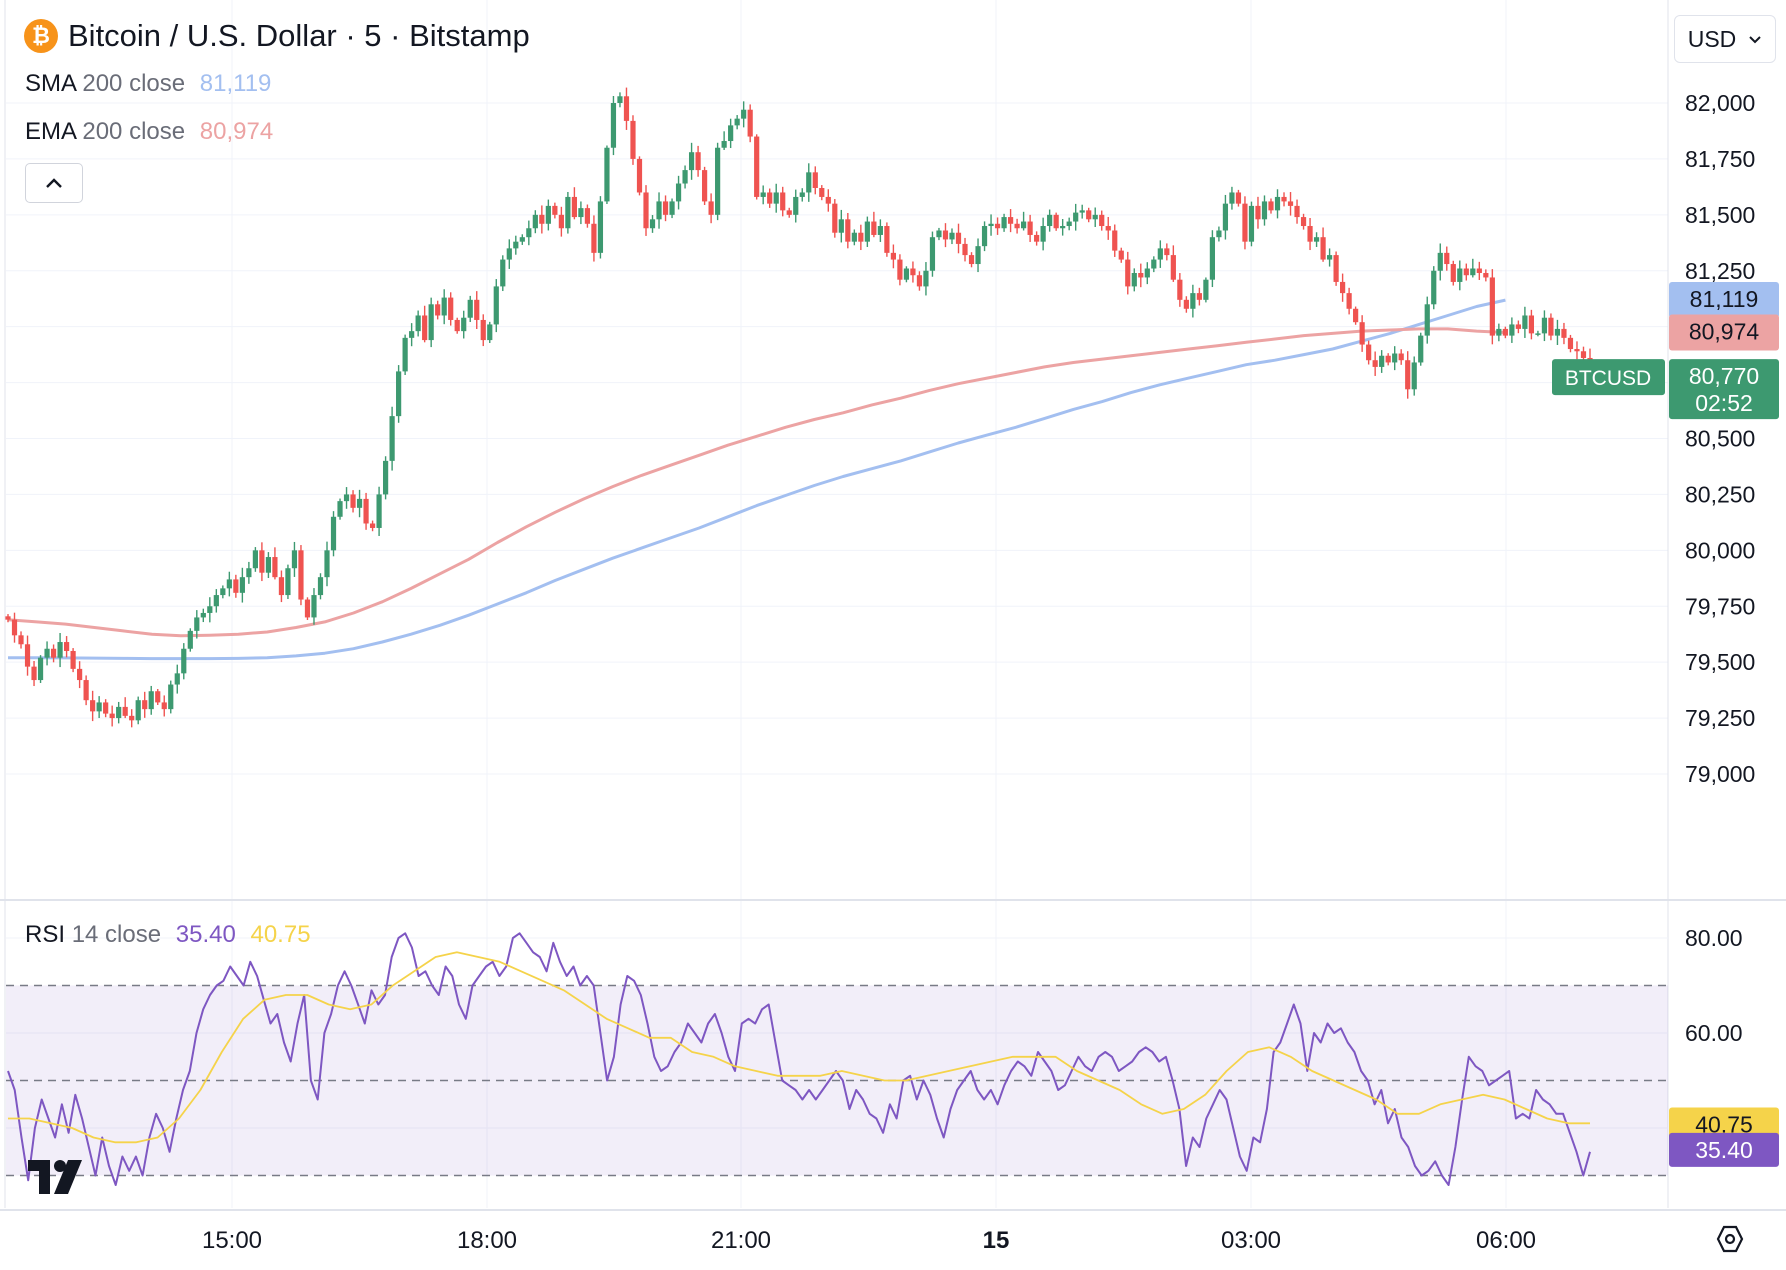 The image size is (1786, 1270). I want to click on rsi-legend-value: 35.40, so click(205, 934).